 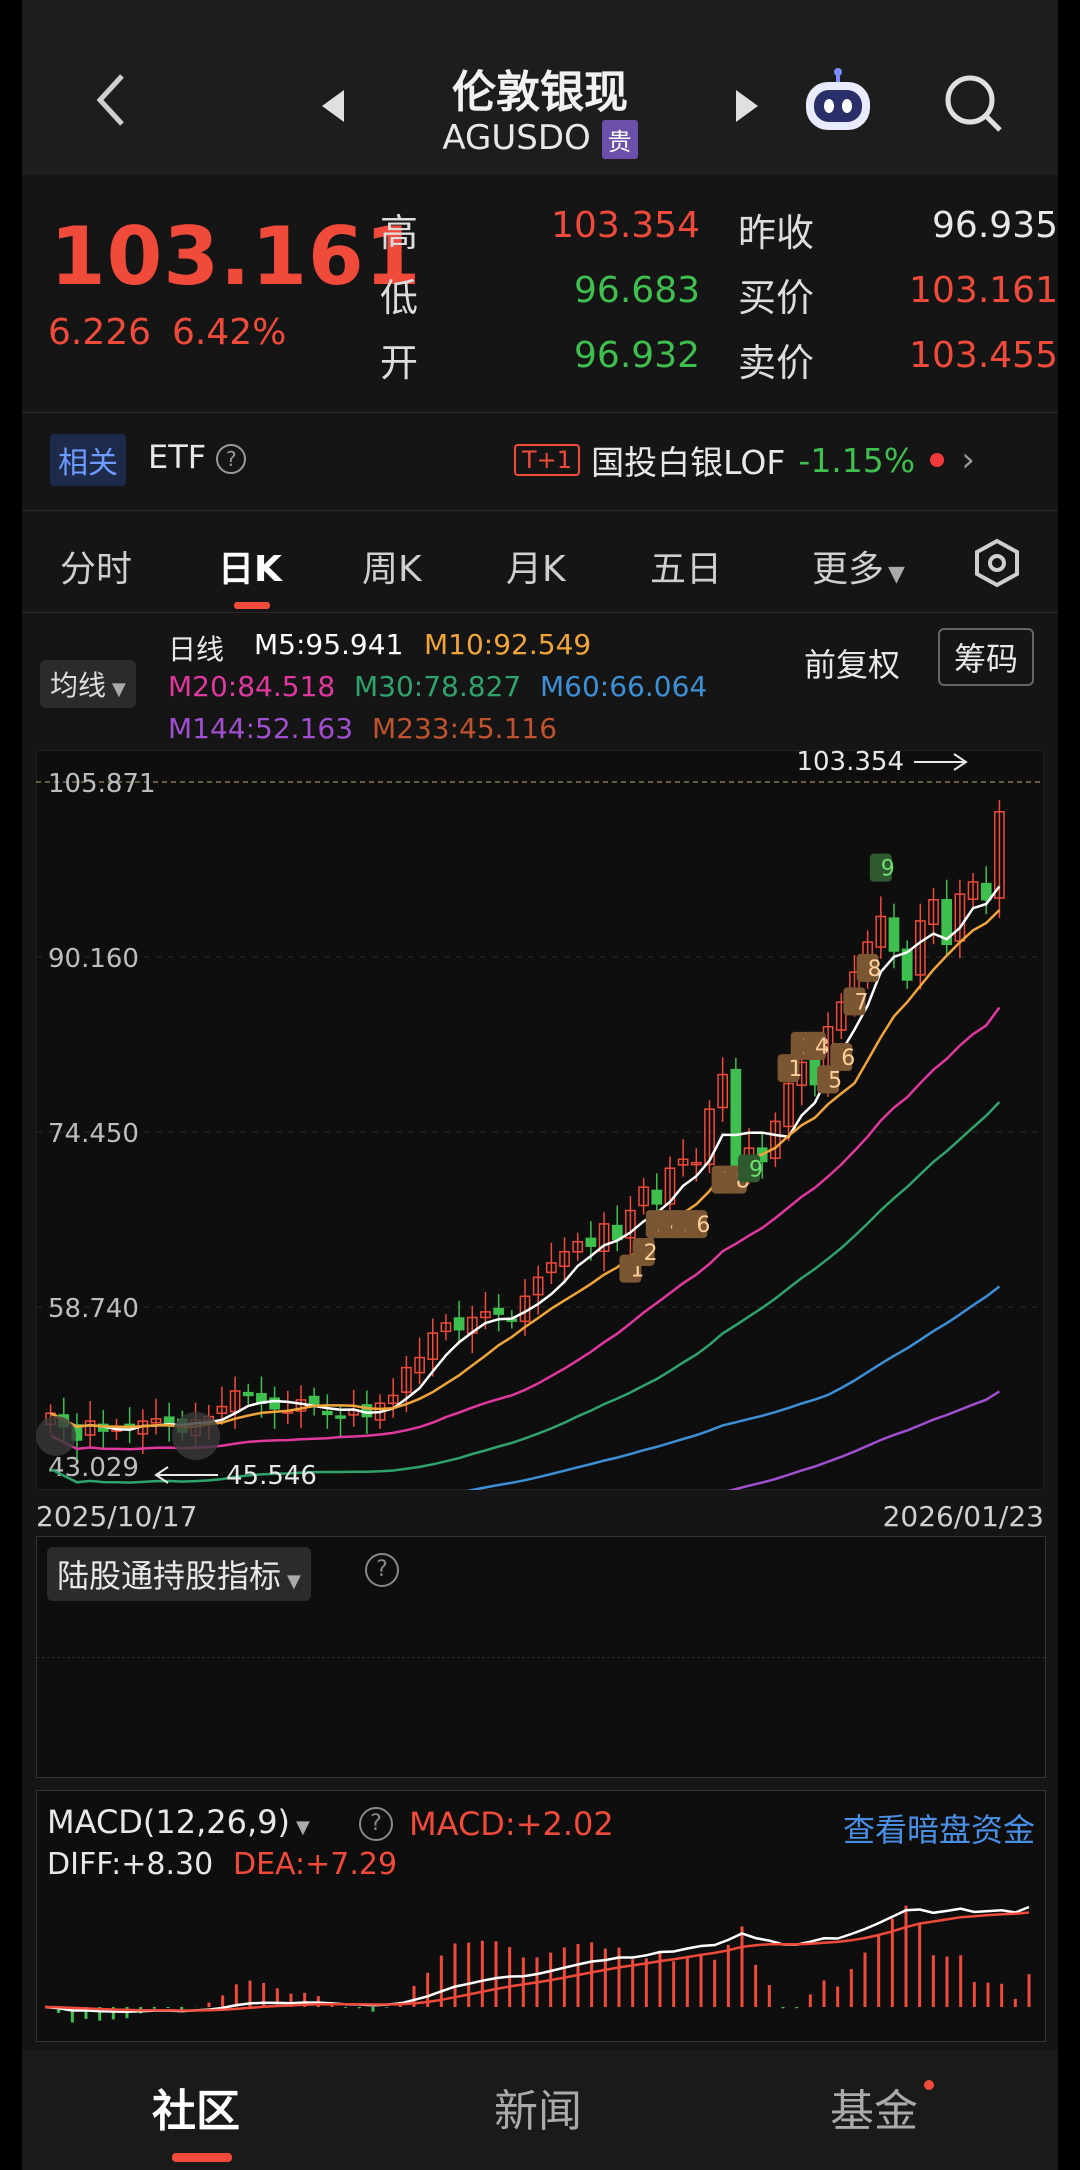 I want to click on zoom-handle-icon, so click(x=196, y=1436).